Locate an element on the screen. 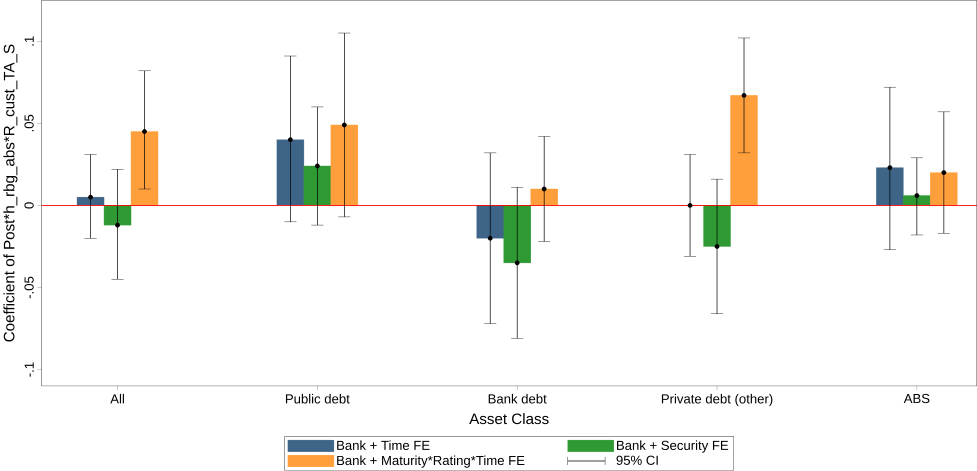  legend-label: Bank + Maturity*Rating*Time FE is located at coordinates (430, 462).